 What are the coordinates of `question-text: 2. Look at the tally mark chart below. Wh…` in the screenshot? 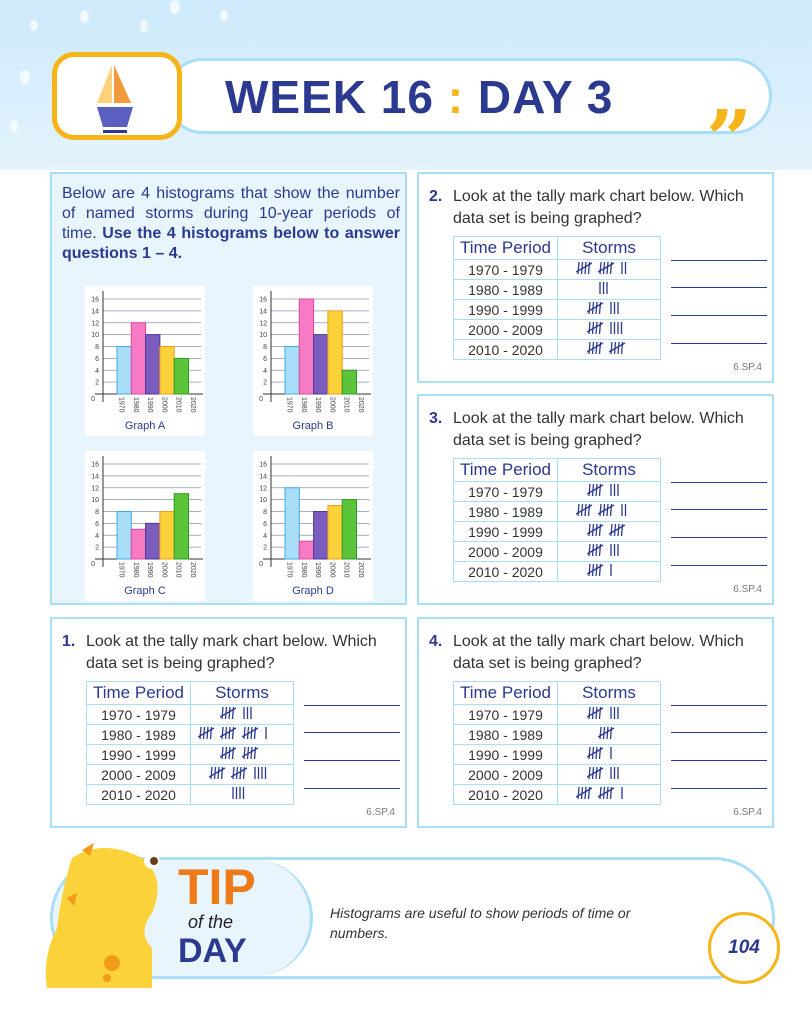 It's located at (586, 207).